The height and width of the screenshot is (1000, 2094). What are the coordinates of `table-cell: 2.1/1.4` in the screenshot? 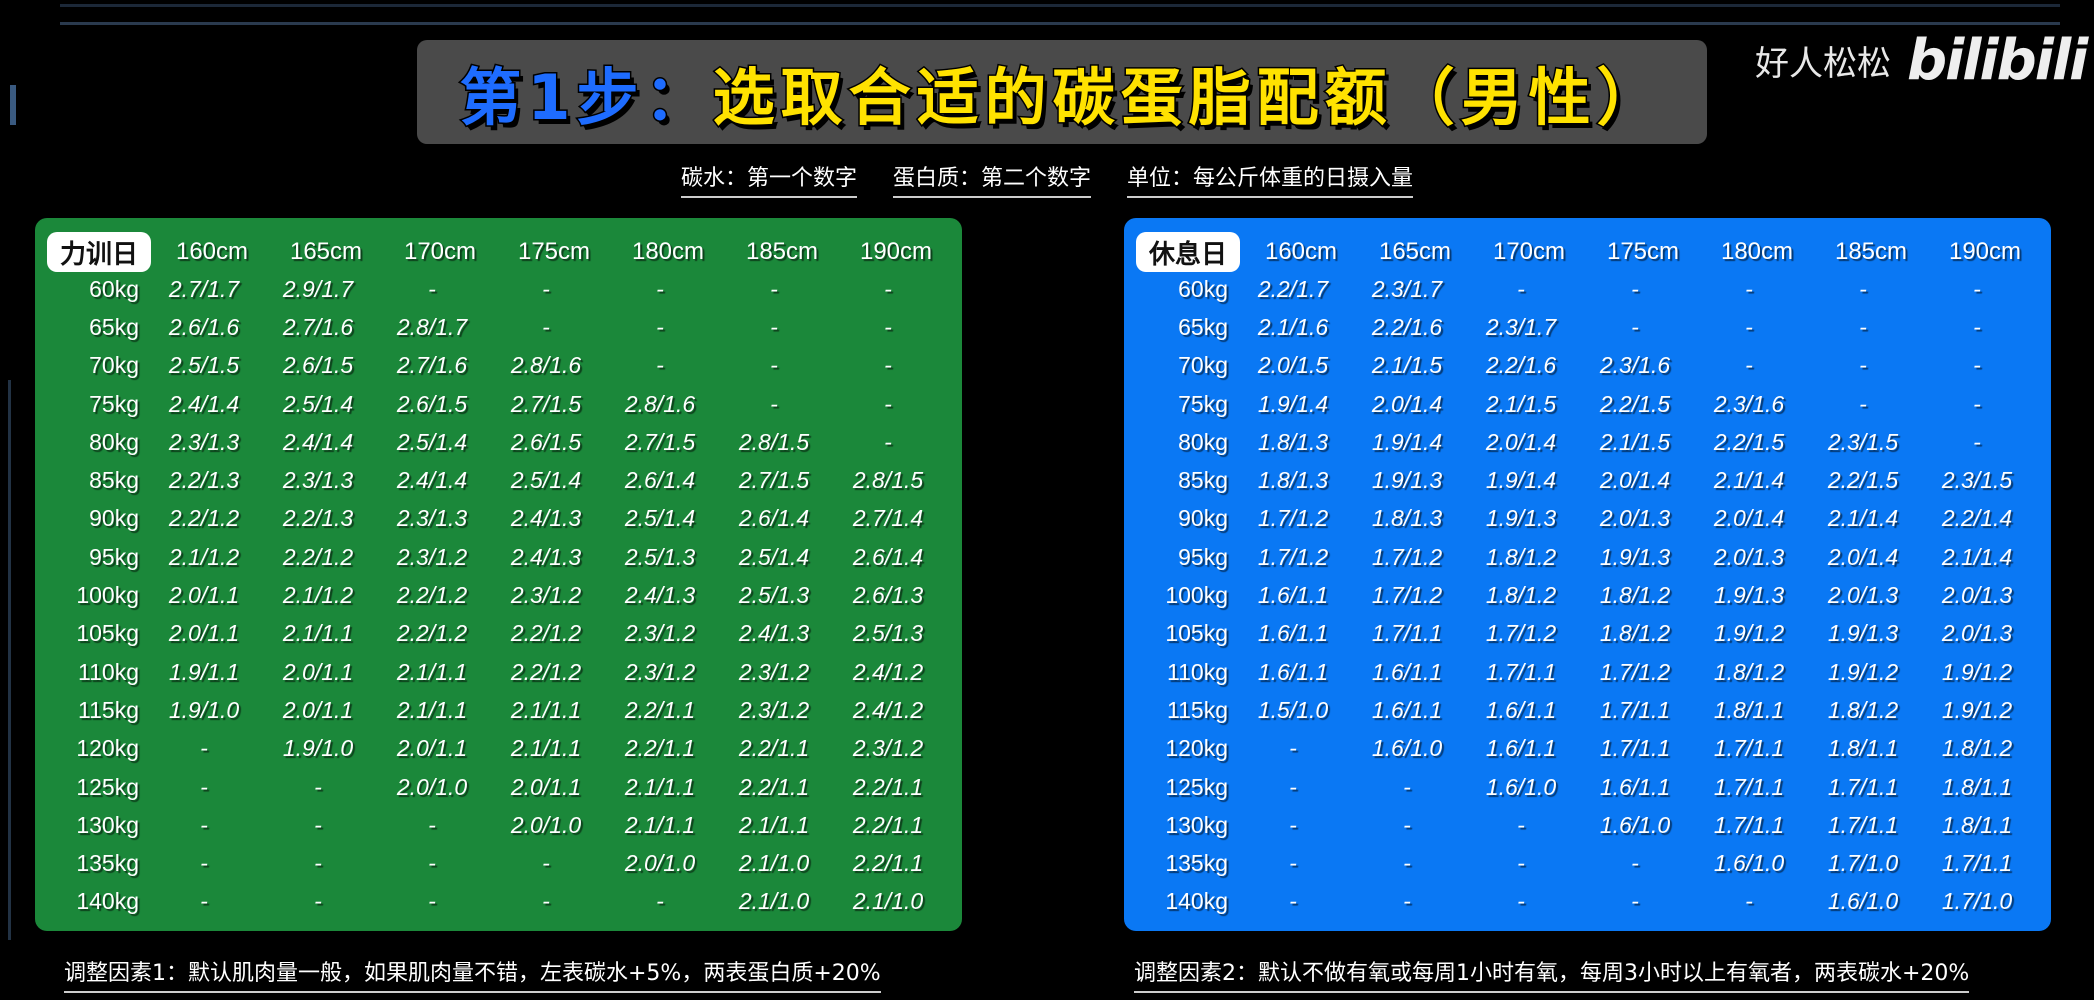 It's located at (1863, 518).